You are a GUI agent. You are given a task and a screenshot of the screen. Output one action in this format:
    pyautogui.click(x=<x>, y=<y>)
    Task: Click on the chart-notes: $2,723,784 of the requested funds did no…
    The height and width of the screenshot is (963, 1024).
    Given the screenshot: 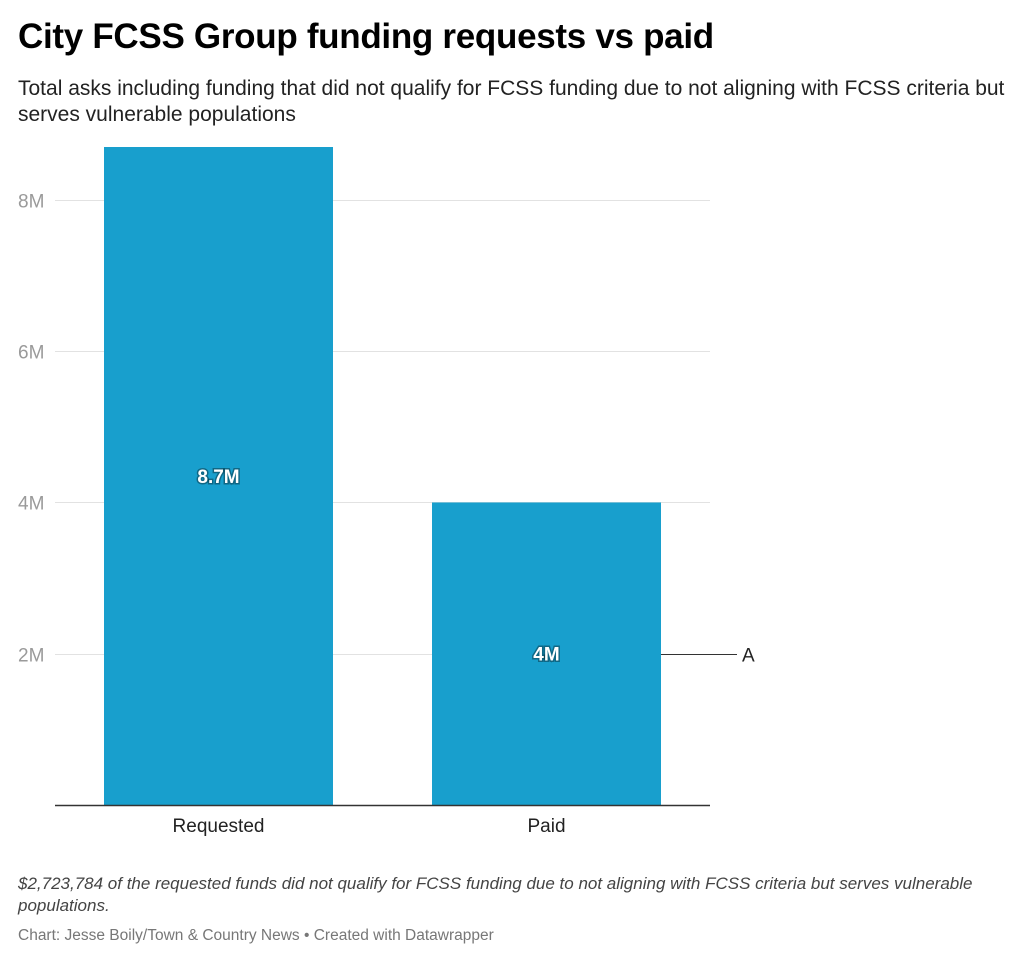 What is the action you would take?
    pyautogui.click(x=495, y=894)
    